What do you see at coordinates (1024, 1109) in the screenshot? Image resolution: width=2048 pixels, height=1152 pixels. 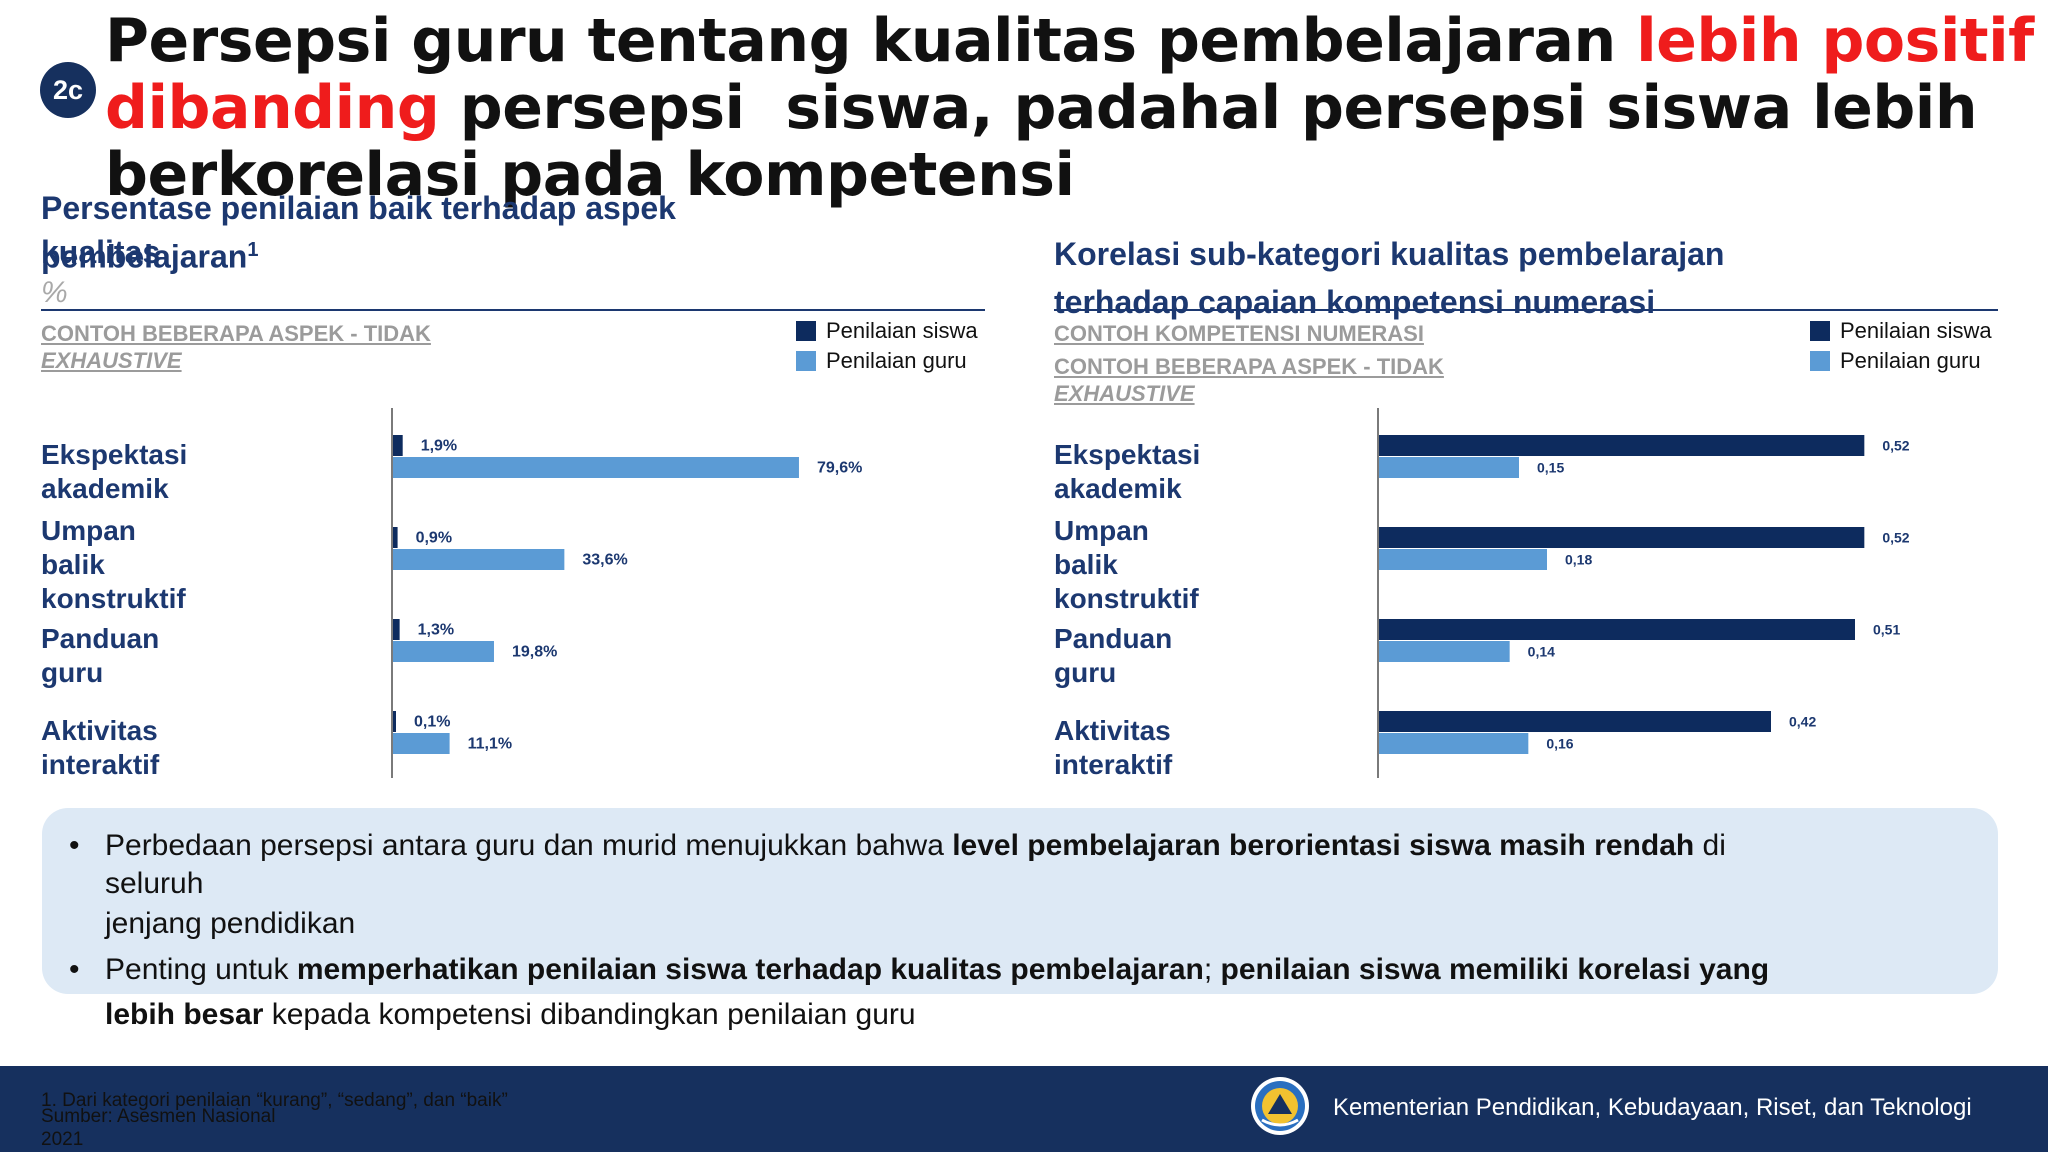 I see `footer-bar` at bounding box center [1024, 1109].